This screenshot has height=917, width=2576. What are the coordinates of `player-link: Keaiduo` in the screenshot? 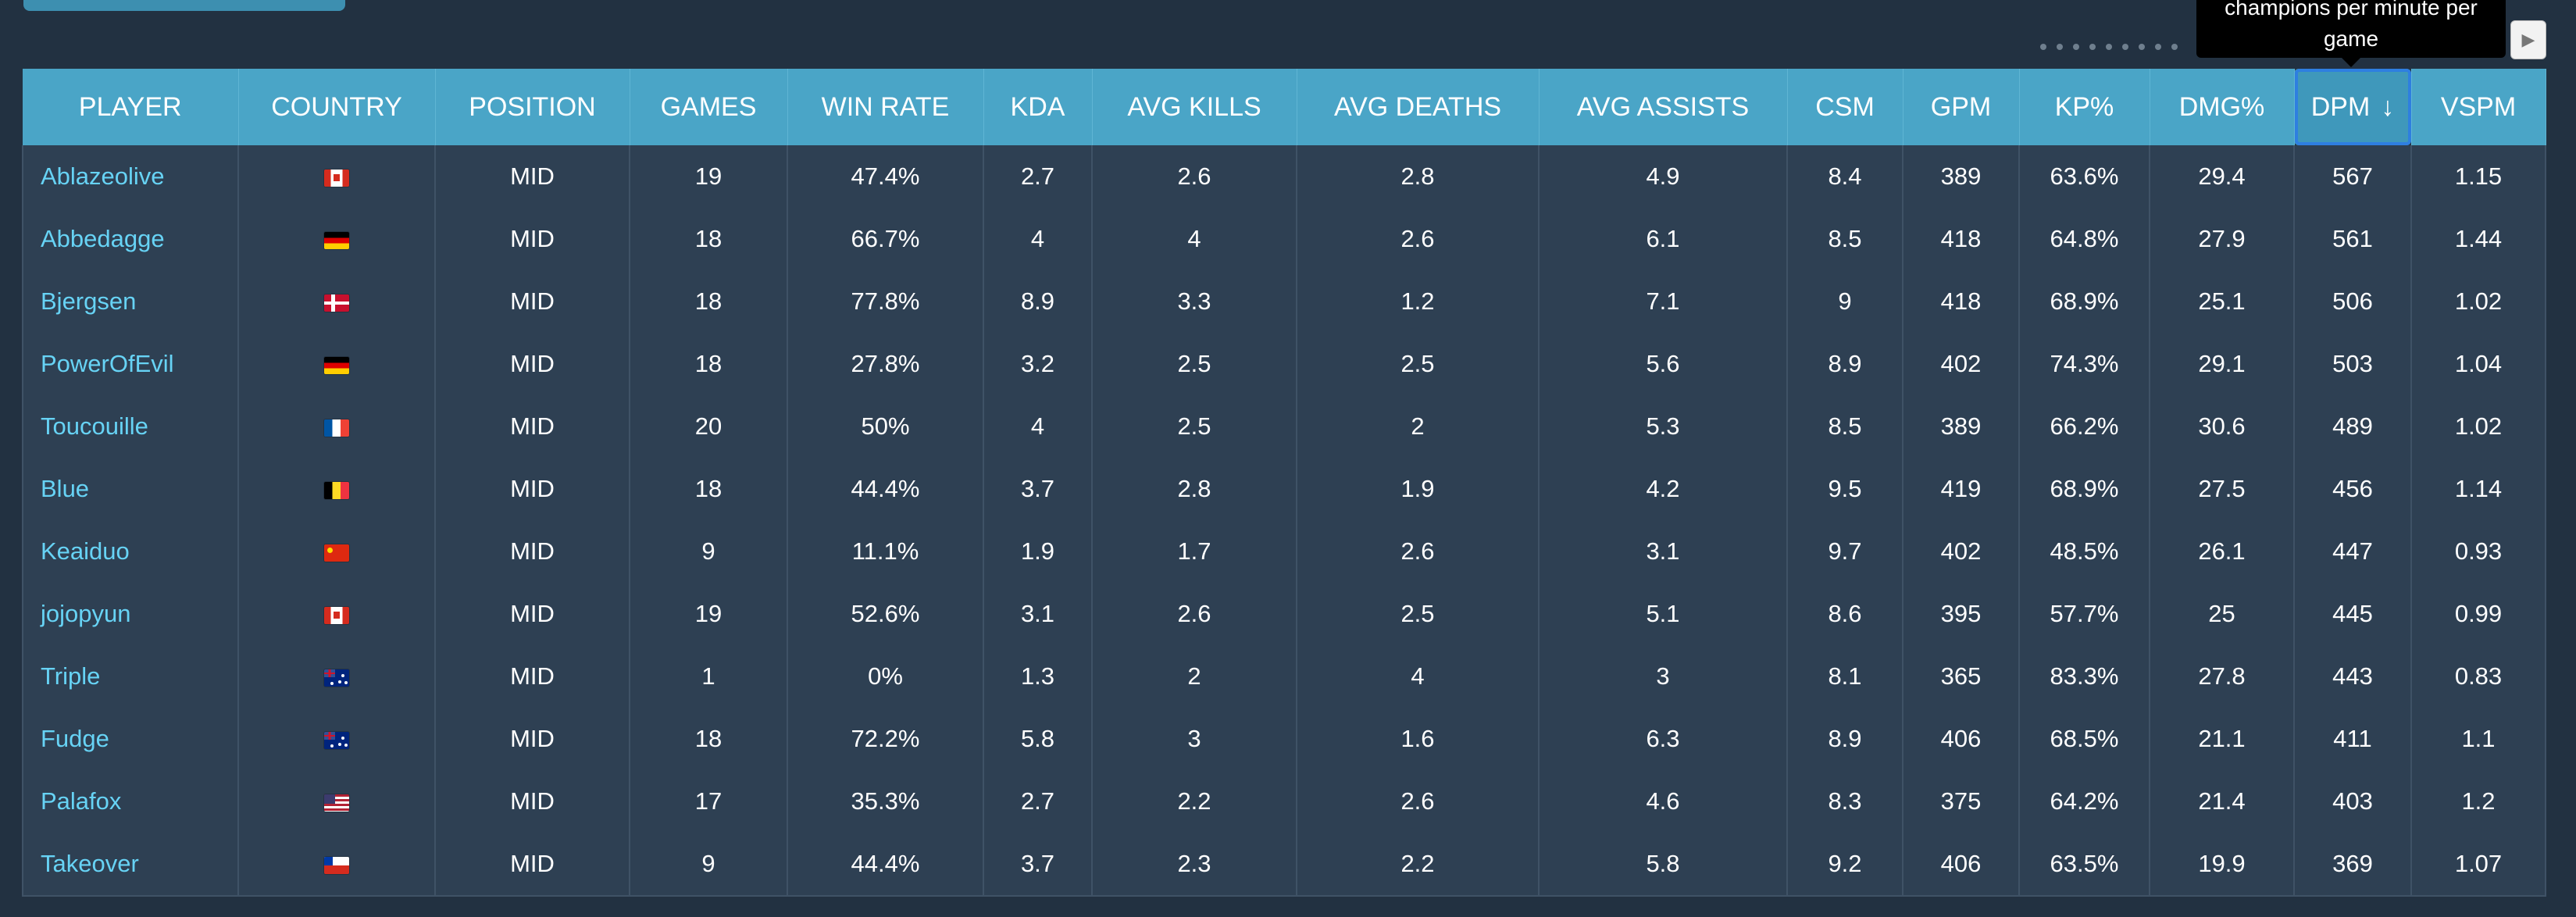 It's located at (85, 551).